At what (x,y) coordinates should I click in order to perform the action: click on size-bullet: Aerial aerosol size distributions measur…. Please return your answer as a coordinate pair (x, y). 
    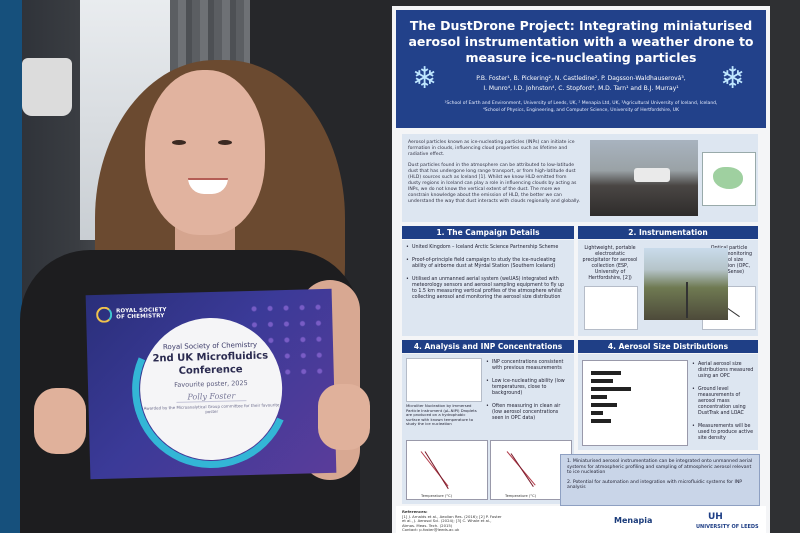
    Looking at the image, I should click on (723, 371).